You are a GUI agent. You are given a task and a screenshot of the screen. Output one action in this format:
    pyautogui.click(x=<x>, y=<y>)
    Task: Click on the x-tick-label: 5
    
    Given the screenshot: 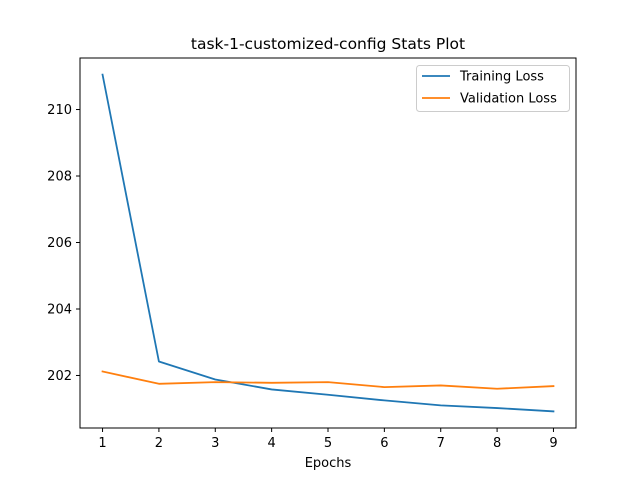 What is the action you would take?
    pyautogui.click(x=328, y=443)
    